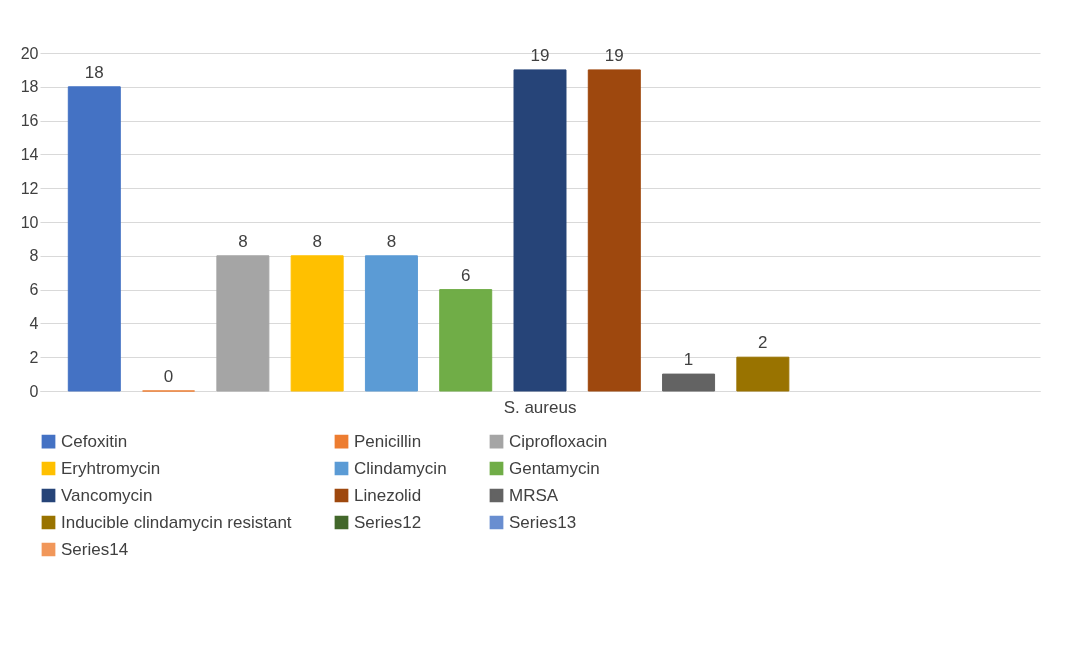 The height and width of the screenshot is (655, 1082). Describe the element at coordinates (94, 441) in the screenshot. I see `legend-label: Cefoxitin` at that location.